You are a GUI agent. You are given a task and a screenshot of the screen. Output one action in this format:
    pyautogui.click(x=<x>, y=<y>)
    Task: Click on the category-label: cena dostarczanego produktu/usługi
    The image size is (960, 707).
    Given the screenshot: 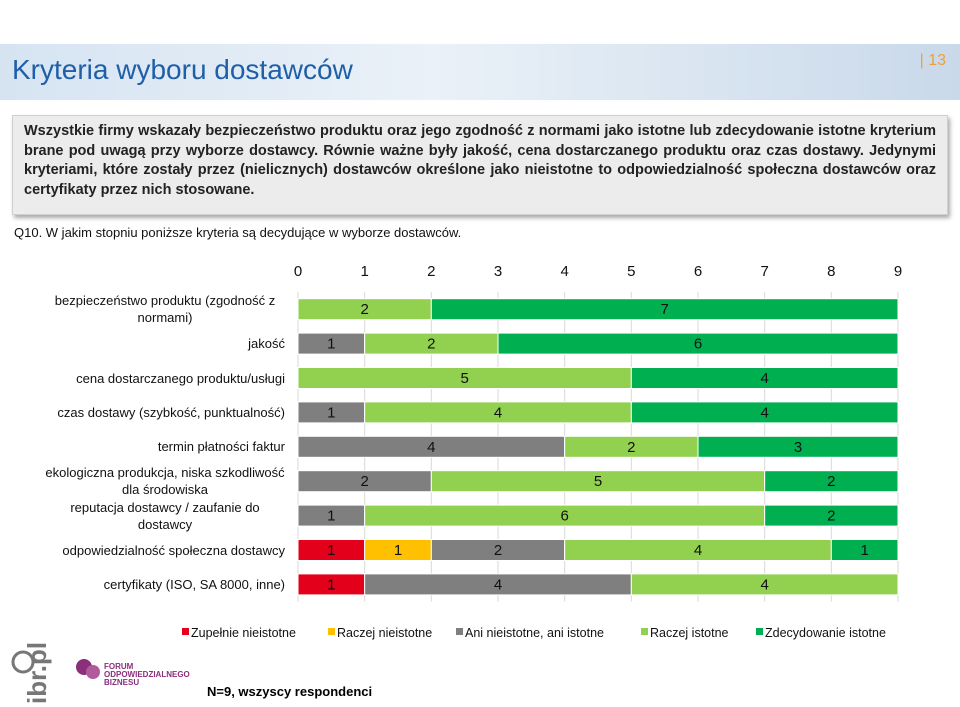 What is the action you would take?
    pyautogui.click(x=180, y=378)
    